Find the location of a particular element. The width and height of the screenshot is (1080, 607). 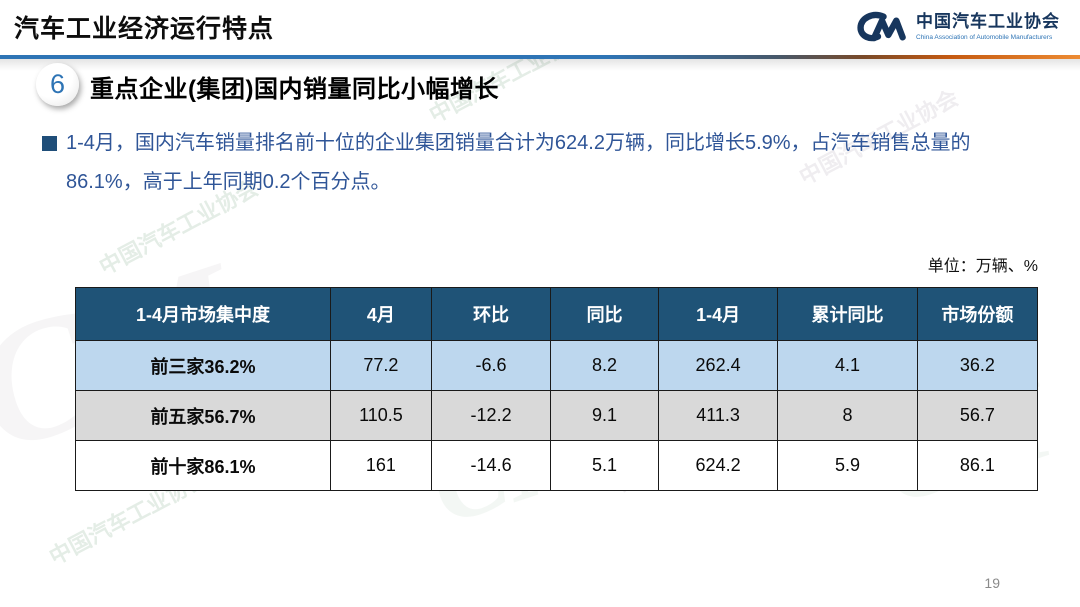

bullet-square-icon is located at coordinates (49, 143).